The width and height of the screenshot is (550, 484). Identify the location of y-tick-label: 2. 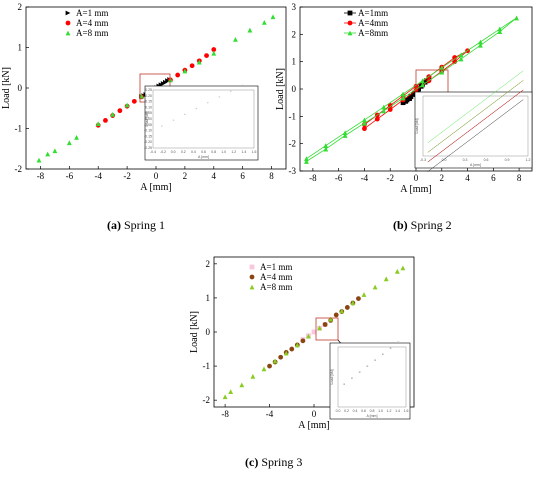
(20, 7).